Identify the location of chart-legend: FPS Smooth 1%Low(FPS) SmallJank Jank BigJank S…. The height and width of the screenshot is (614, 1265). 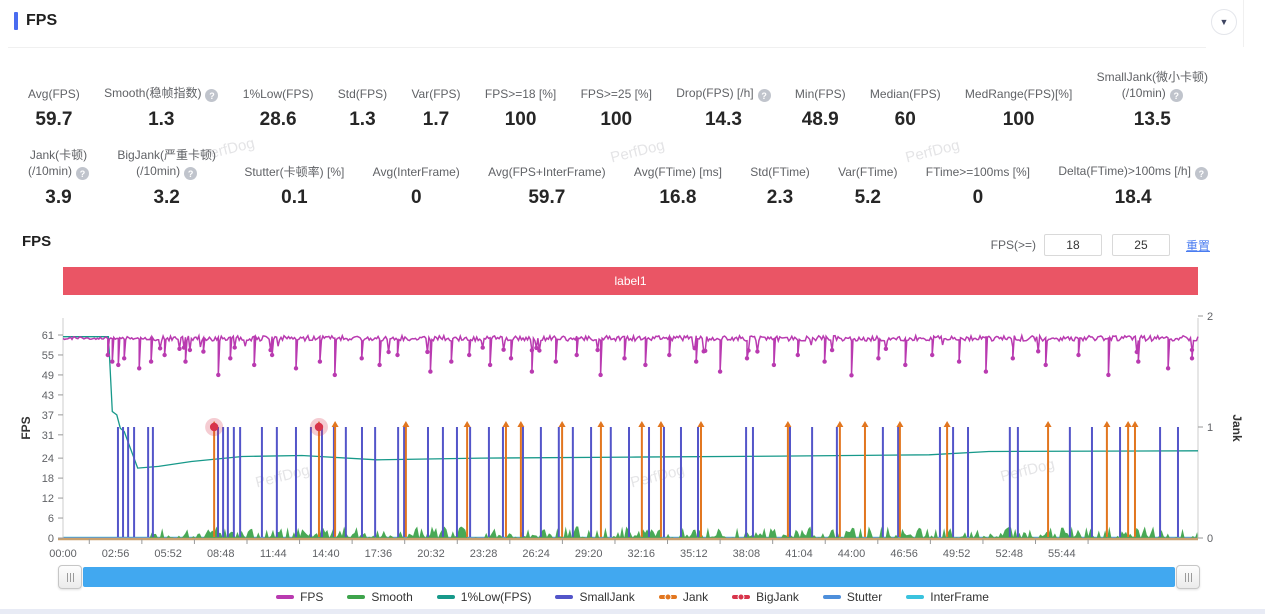
(632, 597).